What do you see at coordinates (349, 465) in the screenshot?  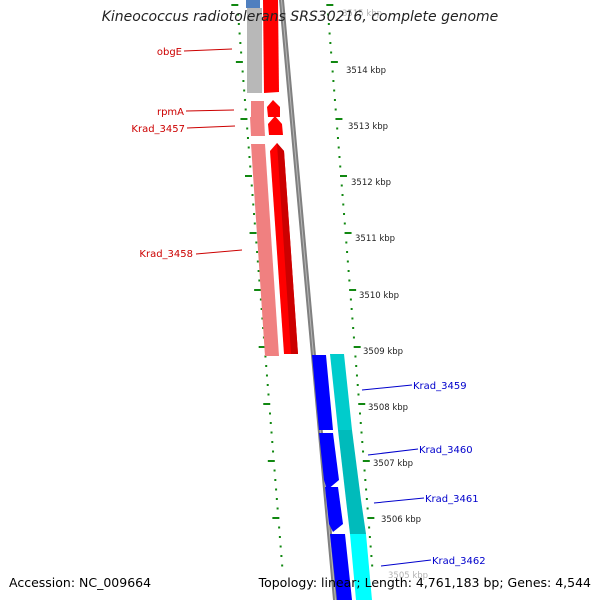 I see `gene-block-Krad_3460-alt` at bounding box center [349, 465].